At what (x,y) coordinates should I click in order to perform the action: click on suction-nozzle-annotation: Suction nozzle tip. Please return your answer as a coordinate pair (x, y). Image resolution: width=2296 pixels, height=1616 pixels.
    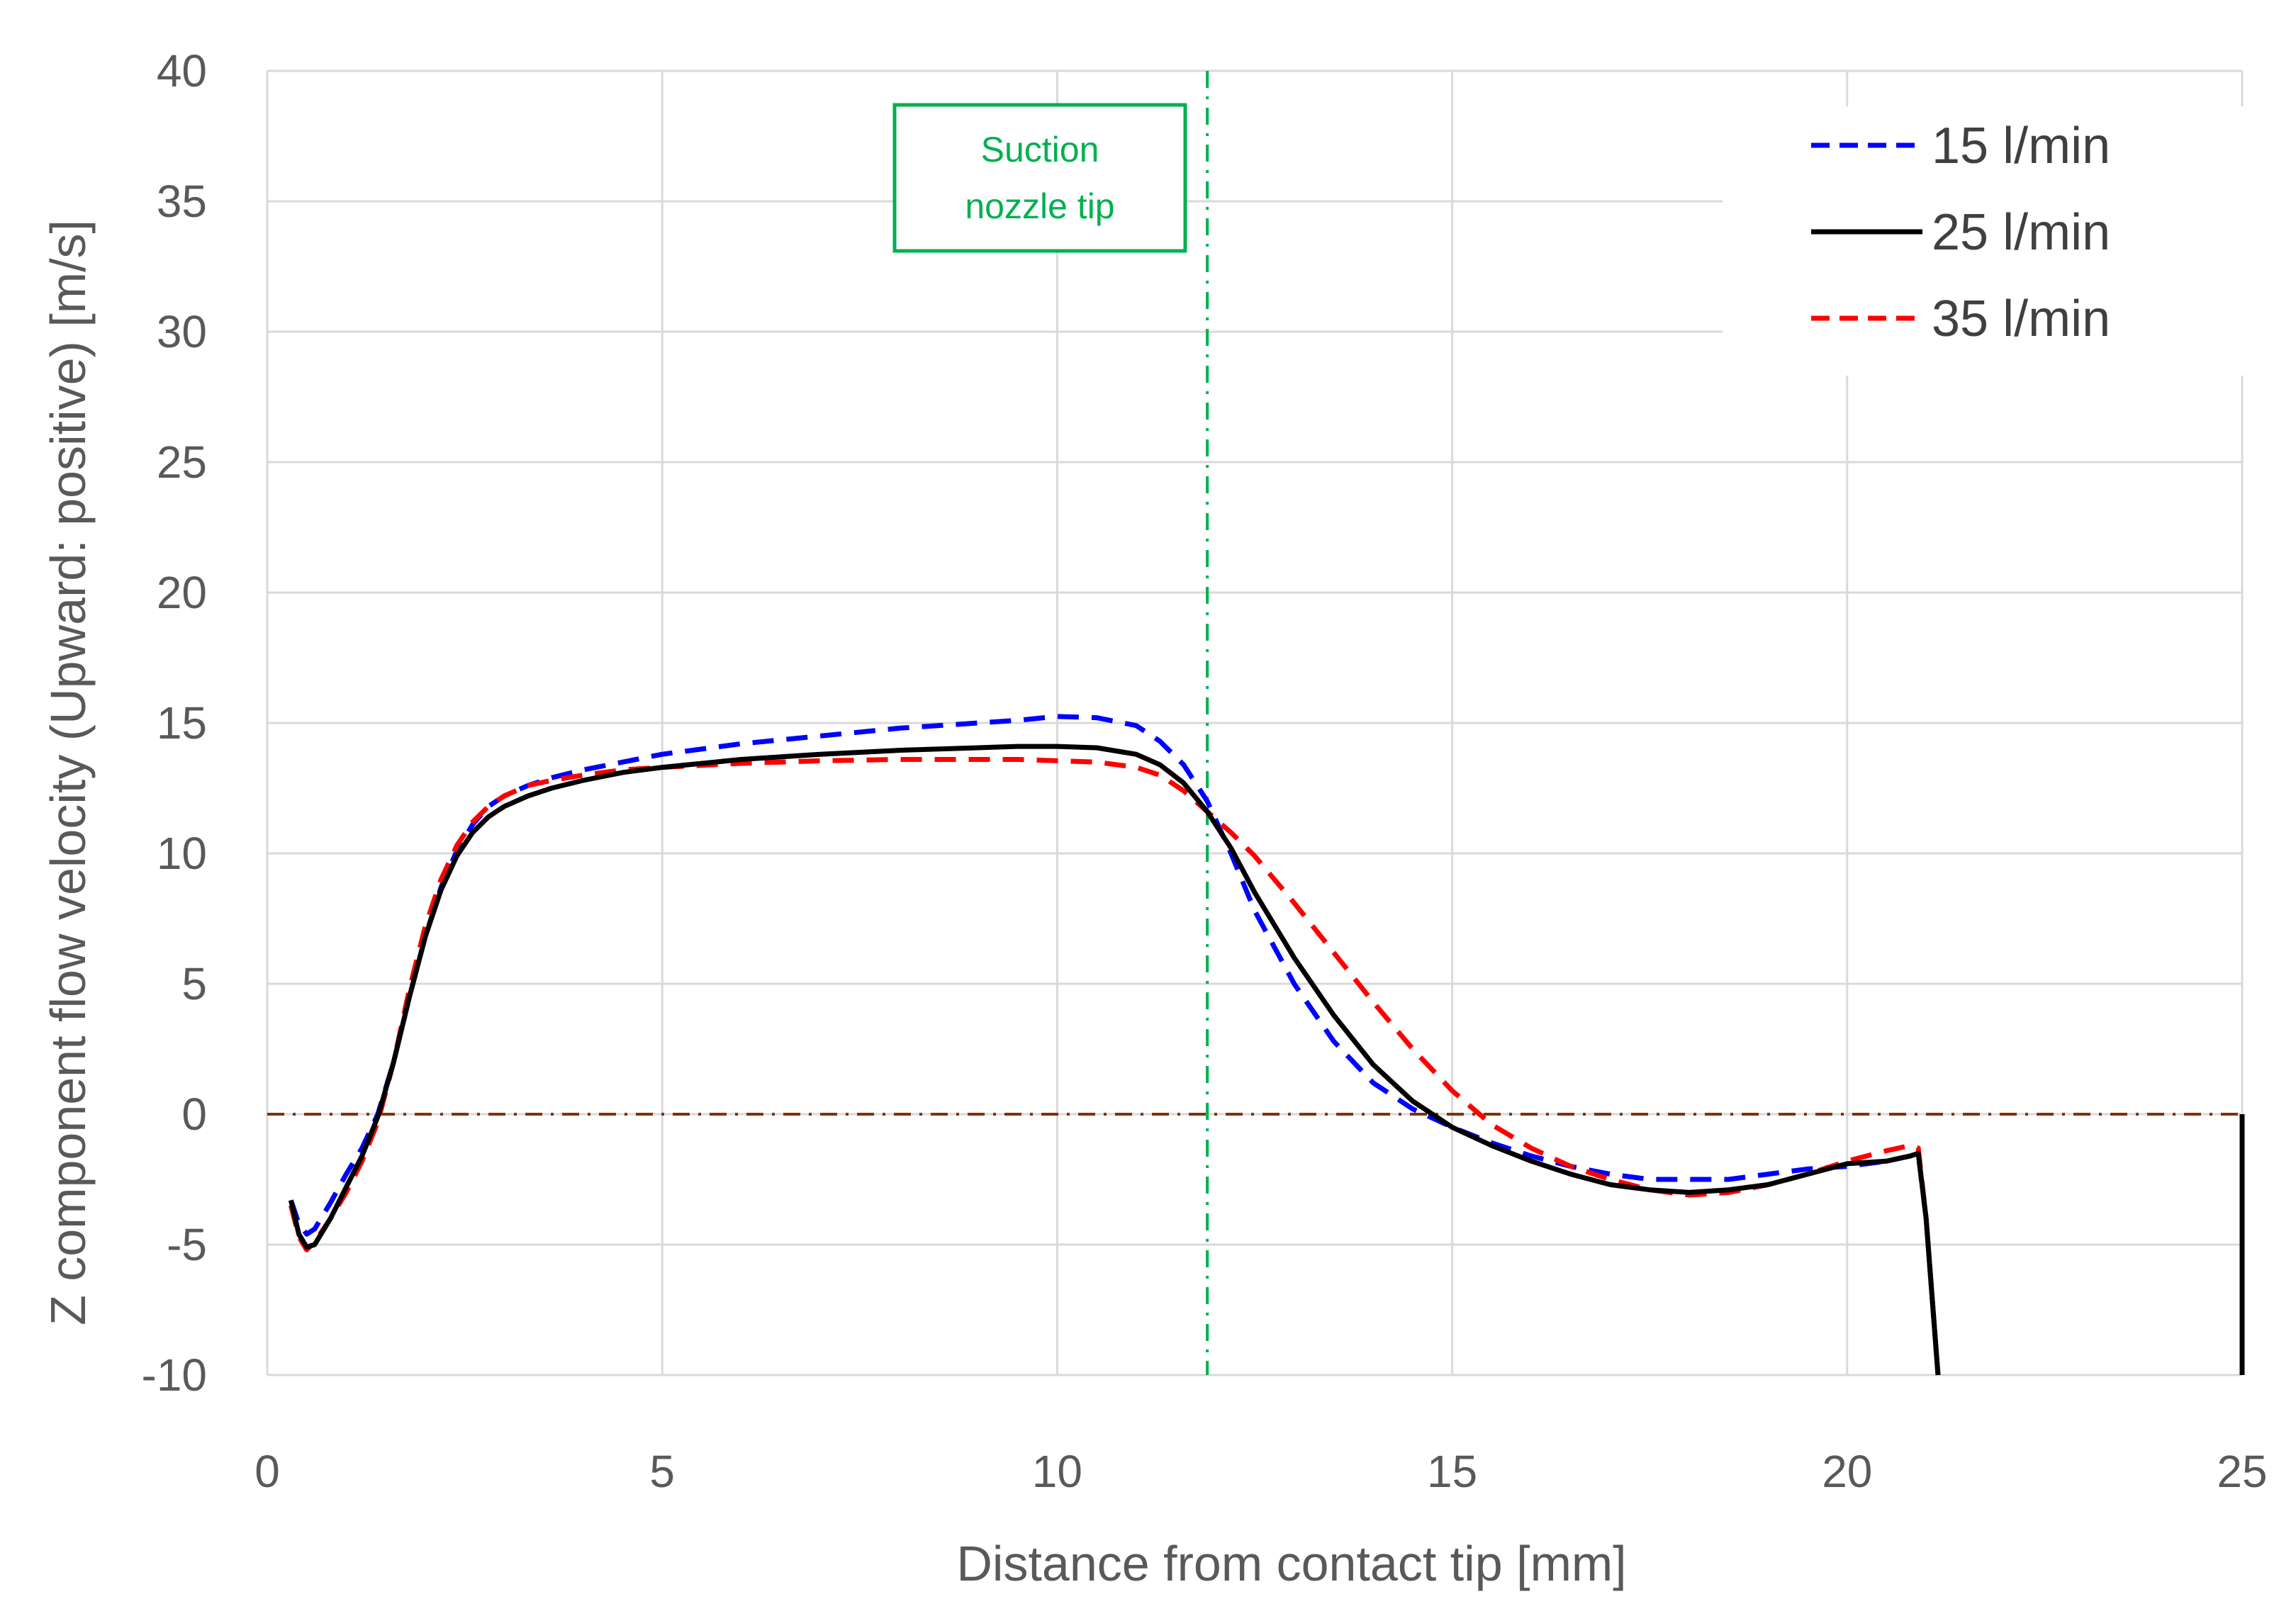
    Looking at the image, I should click on (1039, 178).